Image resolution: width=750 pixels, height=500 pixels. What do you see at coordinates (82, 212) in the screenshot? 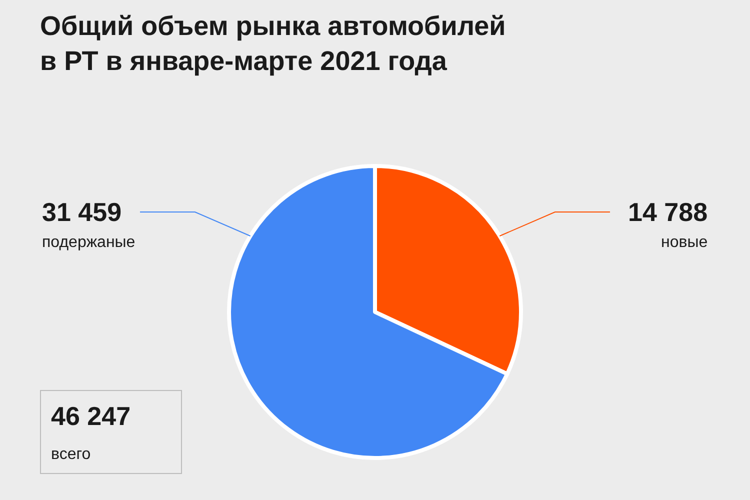
I see `data-label: 31 459` at bounding box center [82, 212].